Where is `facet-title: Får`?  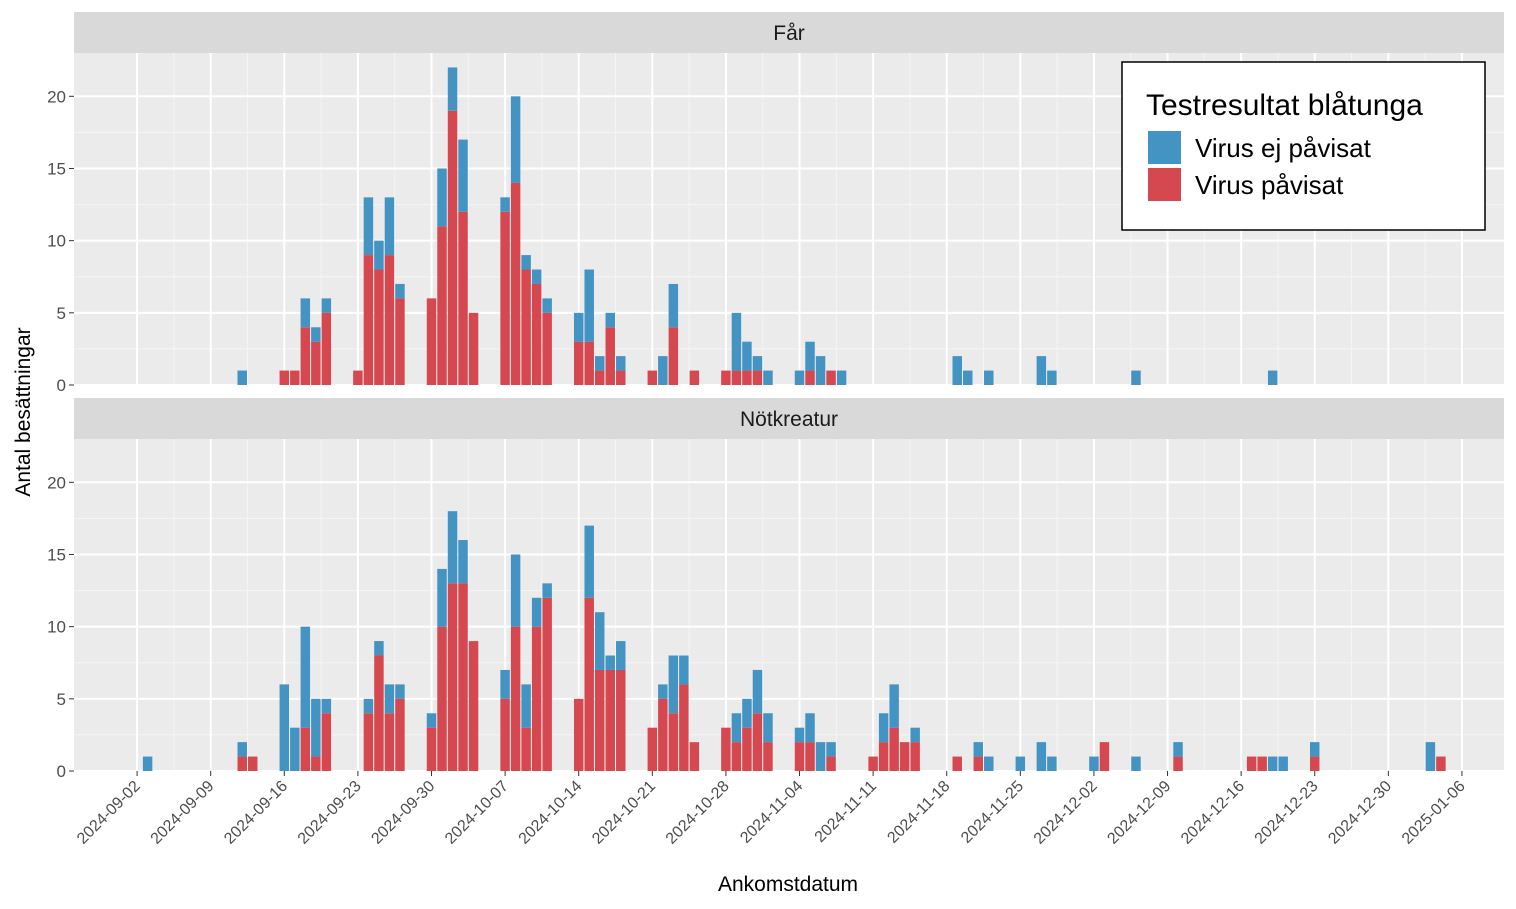
facet-title: Får is located at coordinates (789, 33).